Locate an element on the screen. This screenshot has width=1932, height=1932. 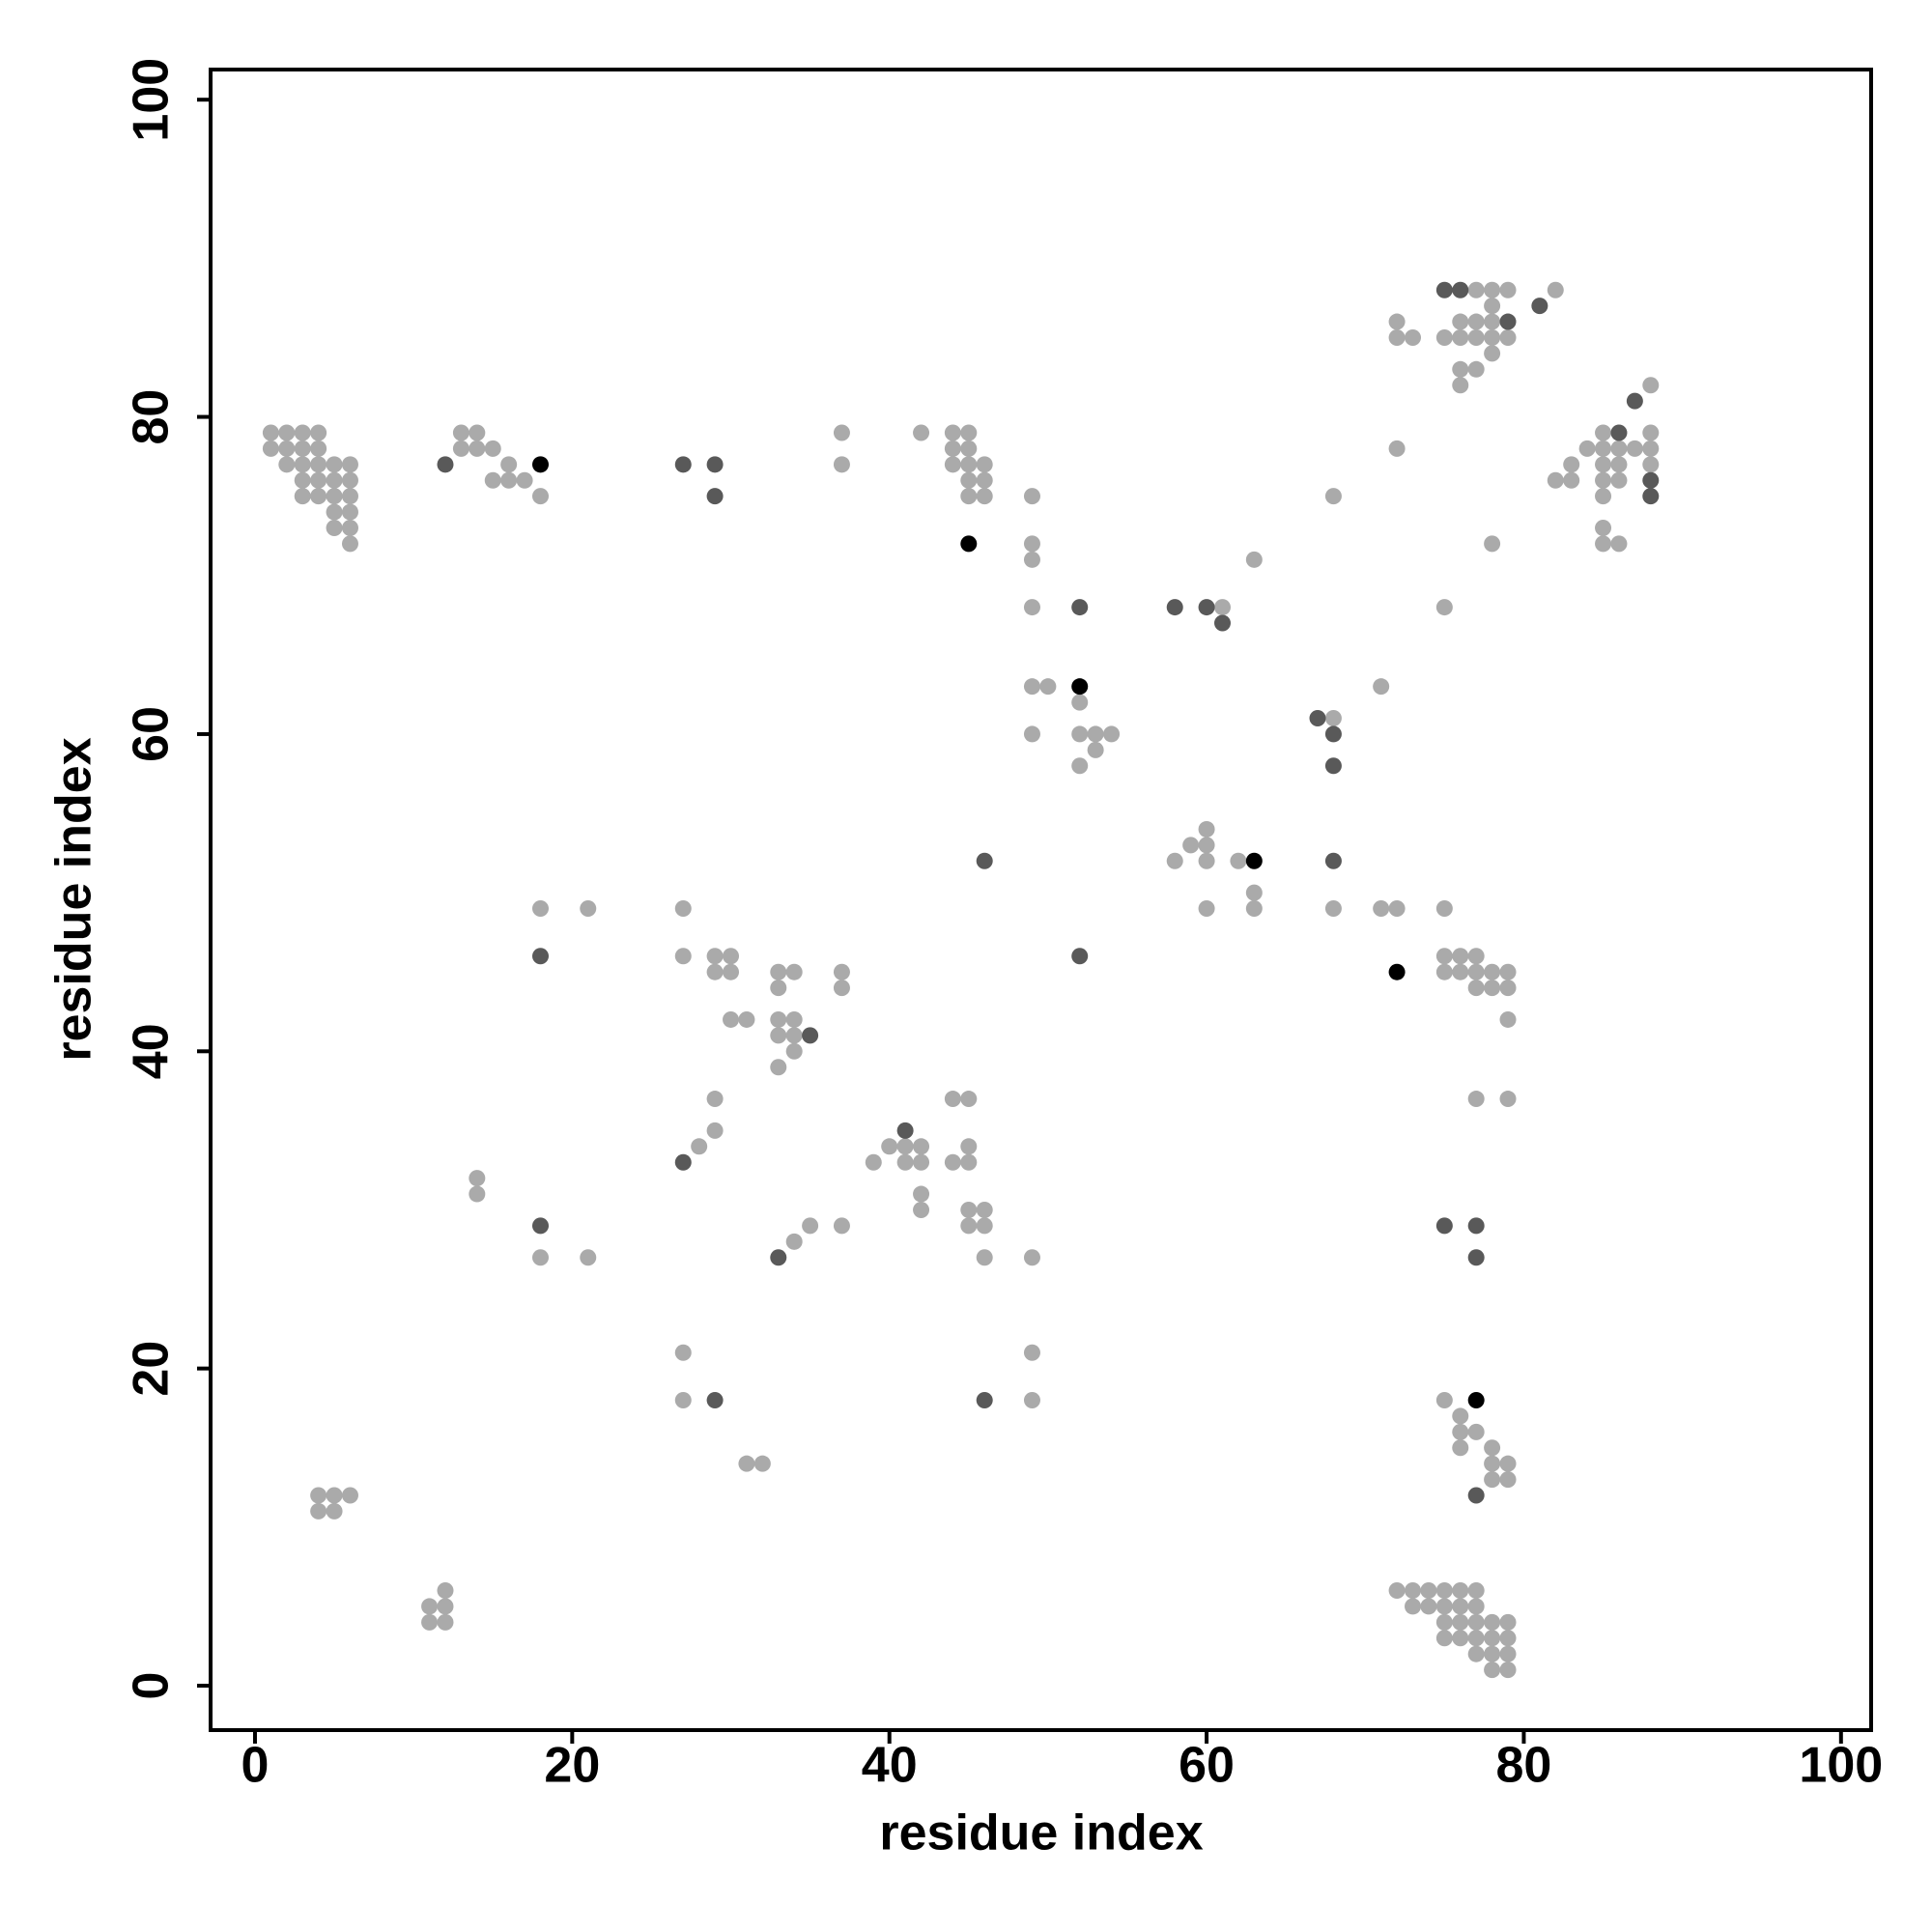
x-tick-label: 60 is located at coordinates (1207, 1766).